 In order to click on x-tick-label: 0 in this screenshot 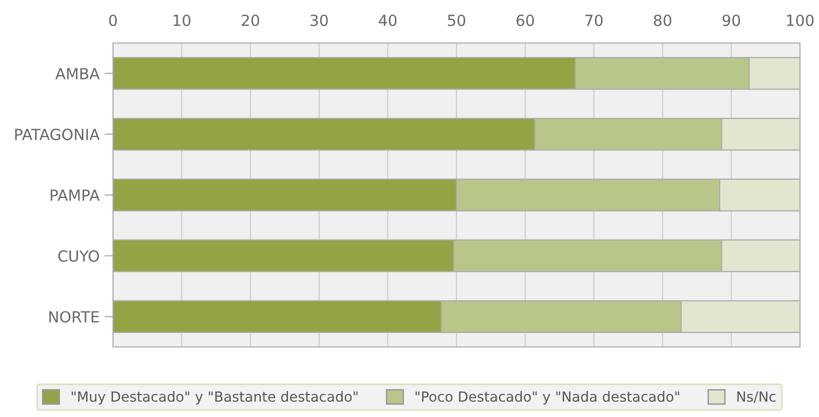, I will do `click(113, 20)`.